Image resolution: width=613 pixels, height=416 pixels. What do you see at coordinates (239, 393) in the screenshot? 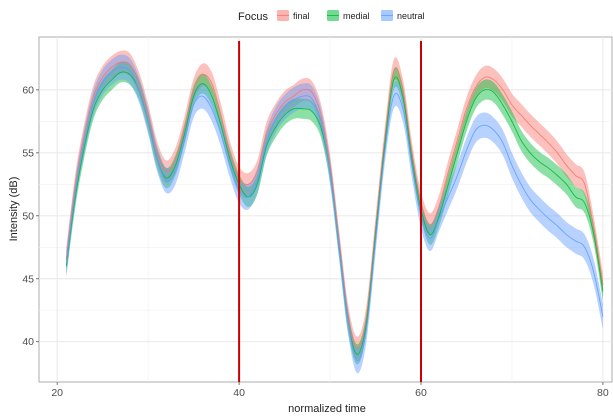
I see `x-tick-label: 40` at bounding box center [239, 393].